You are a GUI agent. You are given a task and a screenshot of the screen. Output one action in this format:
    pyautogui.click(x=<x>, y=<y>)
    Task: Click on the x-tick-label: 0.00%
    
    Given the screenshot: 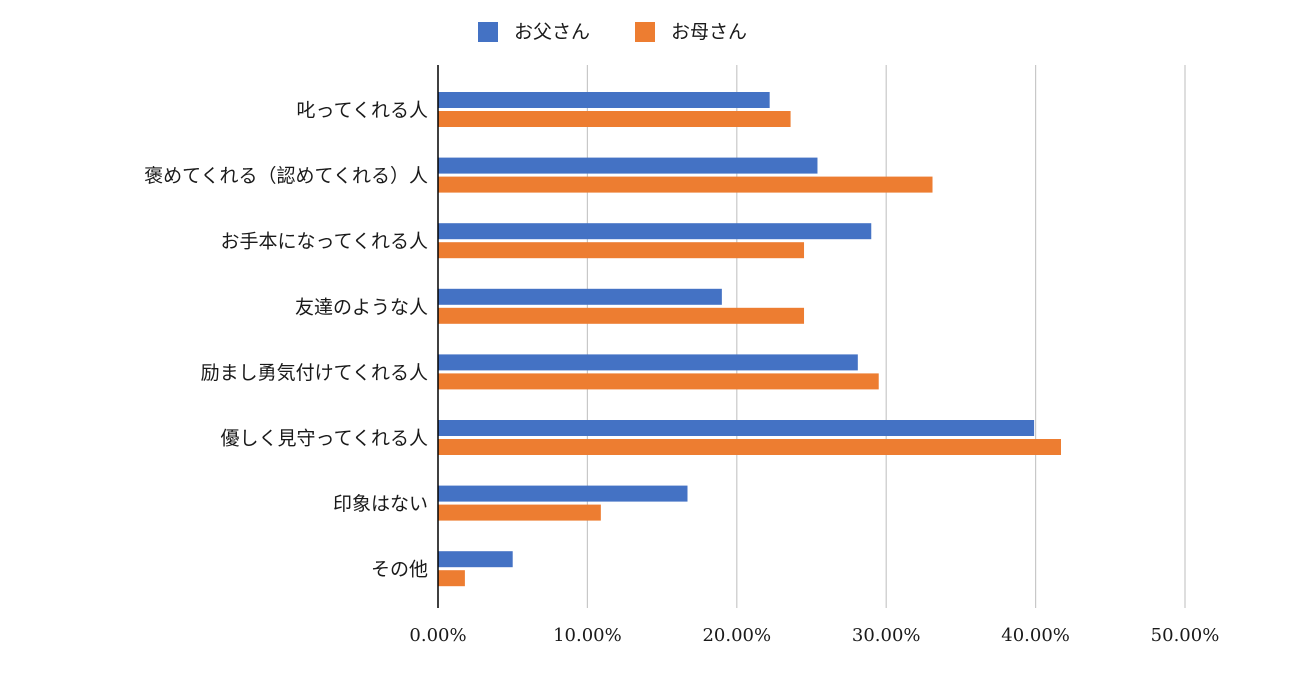 What is the action you would take?
    pyautogui.click(x=437, y=635)
    